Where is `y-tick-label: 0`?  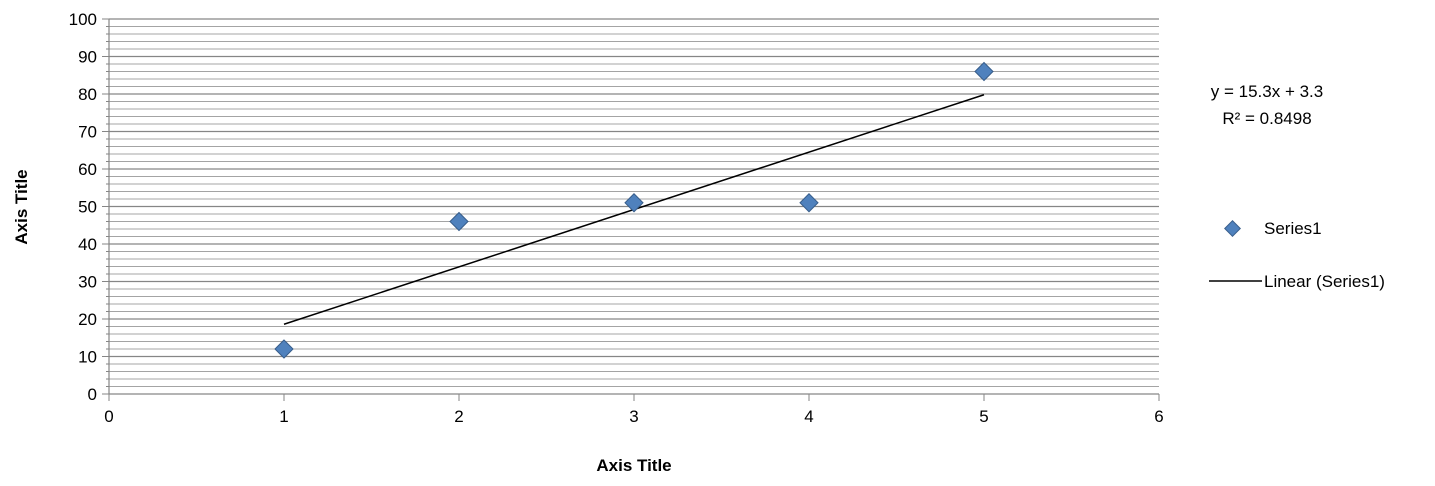
y-tick-label: 0 is located at coordinates (92, 394).